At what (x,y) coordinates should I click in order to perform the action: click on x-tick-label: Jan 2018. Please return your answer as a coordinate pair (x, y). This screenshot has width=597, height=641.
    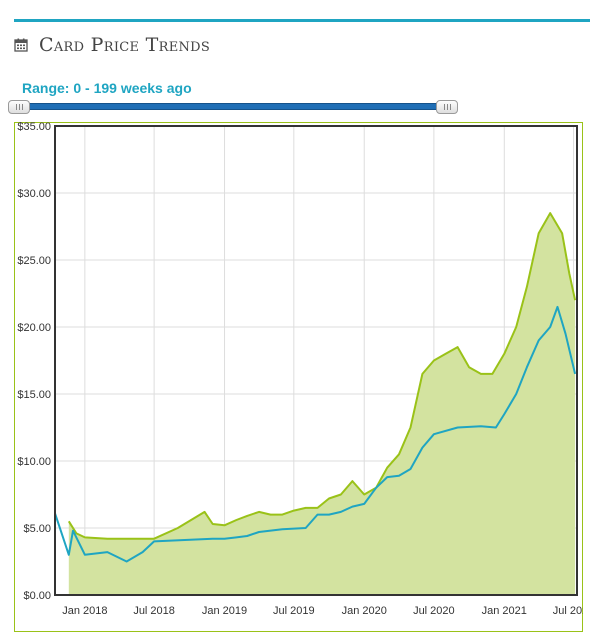
    Looking at the image, I should click on (84, 611).